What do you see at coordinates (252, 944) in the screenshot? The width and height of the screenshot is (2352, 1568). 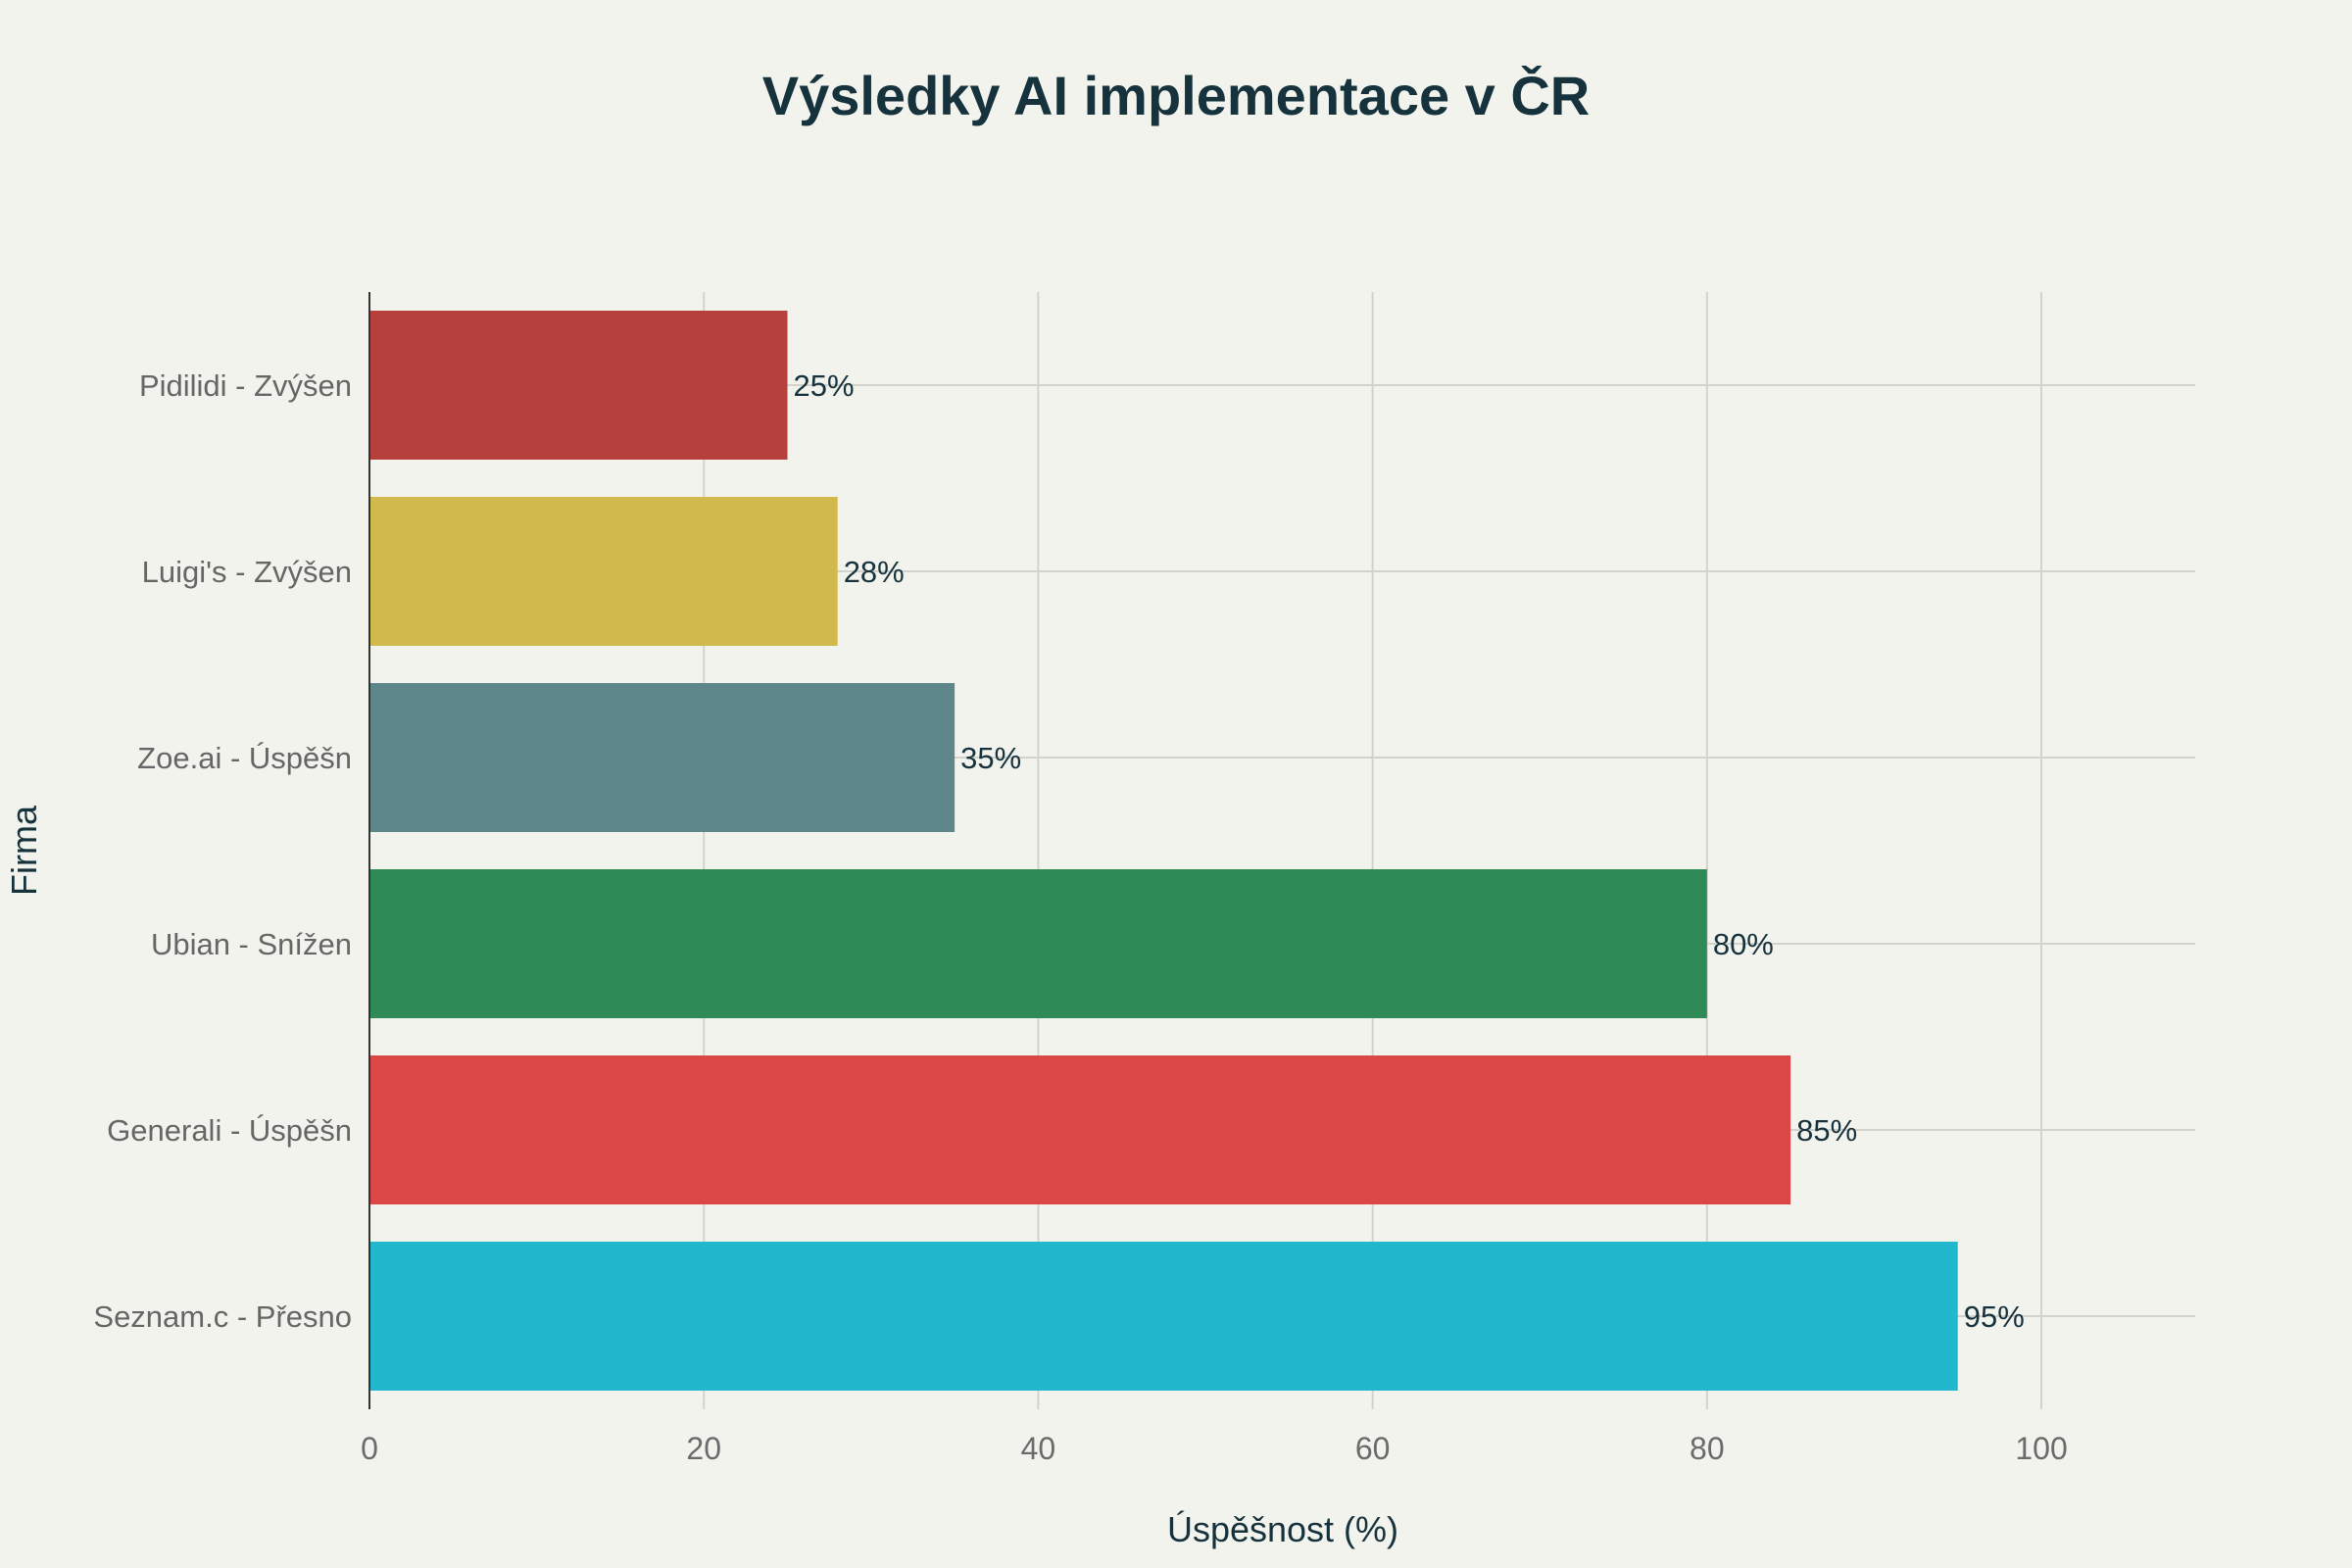 I see `y-tick-label: Ubian - Snížen` at bounding box center [252, 944].